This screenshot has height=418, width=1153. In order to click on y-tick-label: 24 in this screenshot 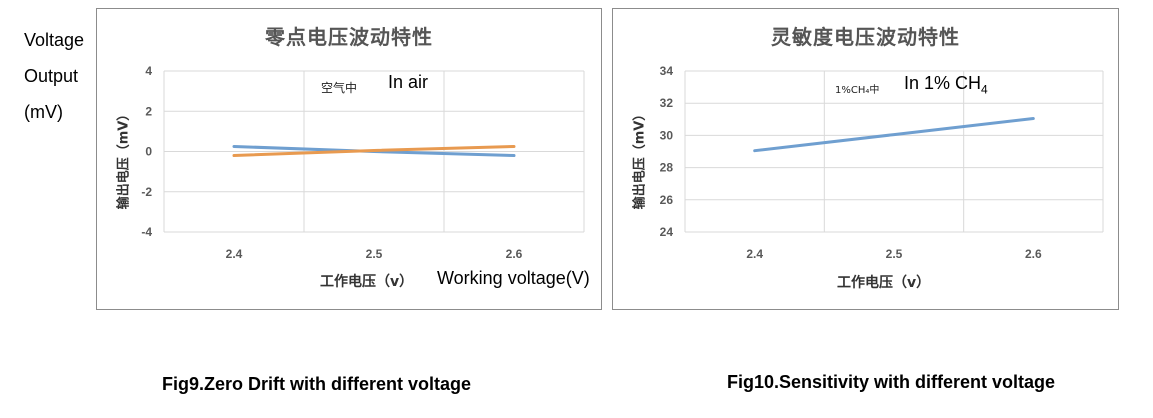, I will do `click(667, 232)`.